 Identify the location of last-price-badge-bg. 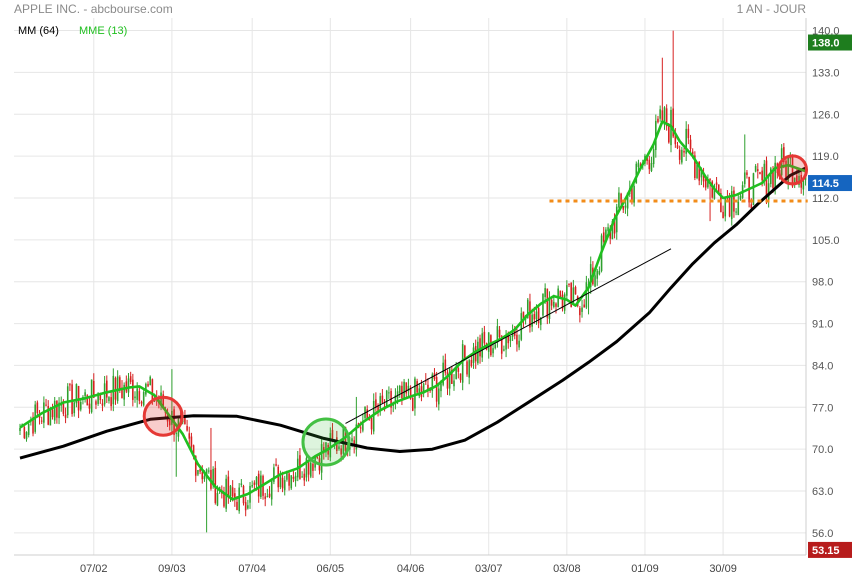
(830, 183).